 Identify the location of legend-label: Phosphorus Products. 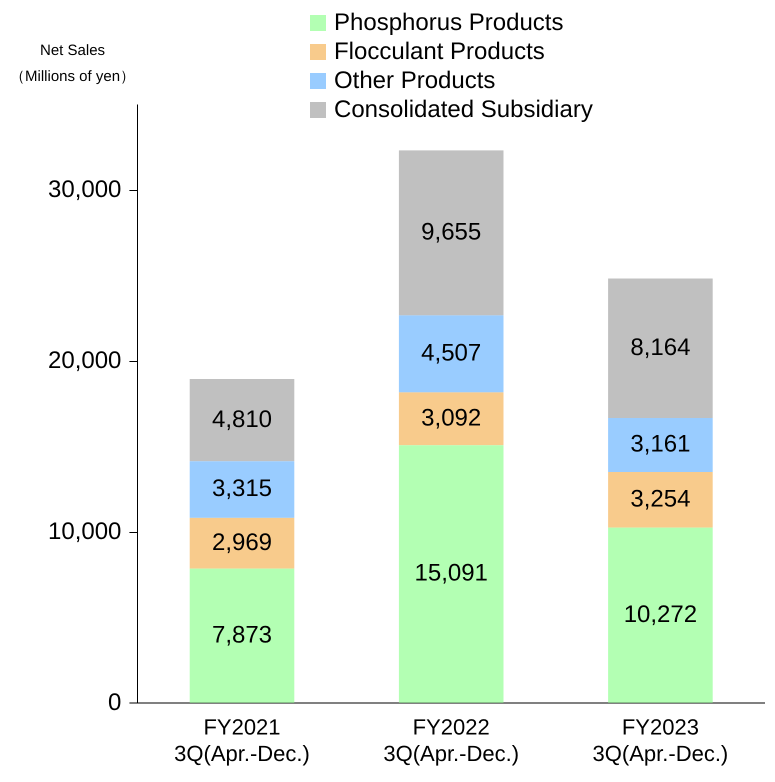
(449, 22).